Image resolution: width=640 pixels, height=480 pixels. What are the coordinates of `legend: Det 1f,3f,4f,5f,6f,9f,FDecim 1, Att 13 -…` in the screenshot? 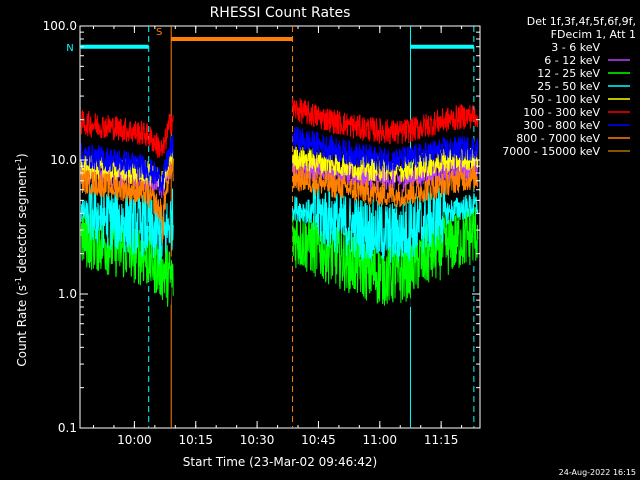 It's located at (569, 86).